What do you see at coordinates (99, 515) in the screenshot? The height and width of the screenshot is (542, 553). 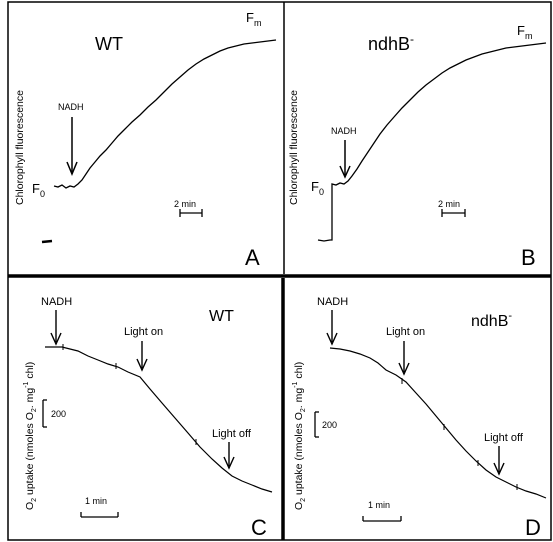 I see `panel-c-x-scale-bar` at bounding box center [99, 515].